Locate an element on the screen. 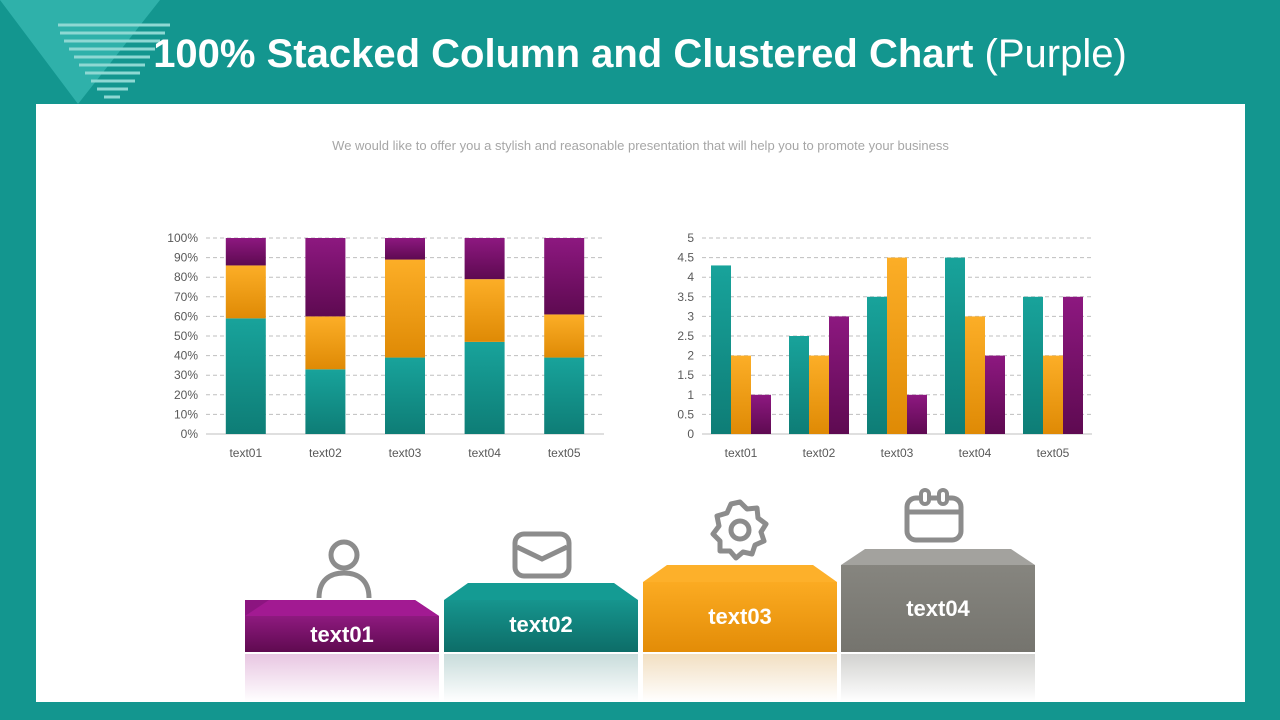  step-label-4: text04 is located at coordinates (938, 608).